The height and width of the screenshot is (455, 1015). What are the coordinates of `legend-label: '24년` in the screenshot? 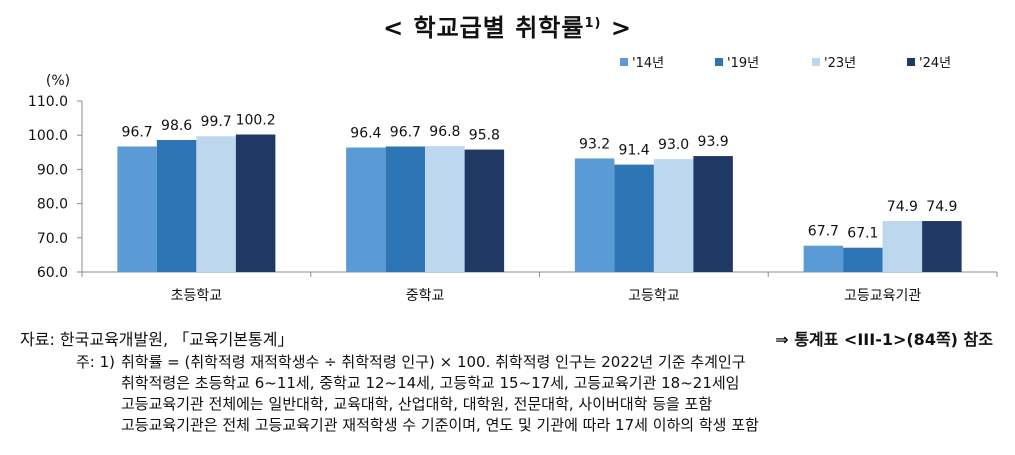 It's located at (935, 63).